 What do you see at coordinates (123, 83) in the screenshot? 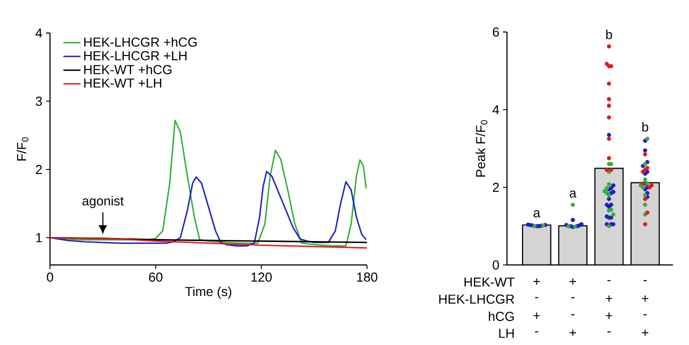
I see `legend-label: HEK-WT +LH` at bounding box center [123, 83].